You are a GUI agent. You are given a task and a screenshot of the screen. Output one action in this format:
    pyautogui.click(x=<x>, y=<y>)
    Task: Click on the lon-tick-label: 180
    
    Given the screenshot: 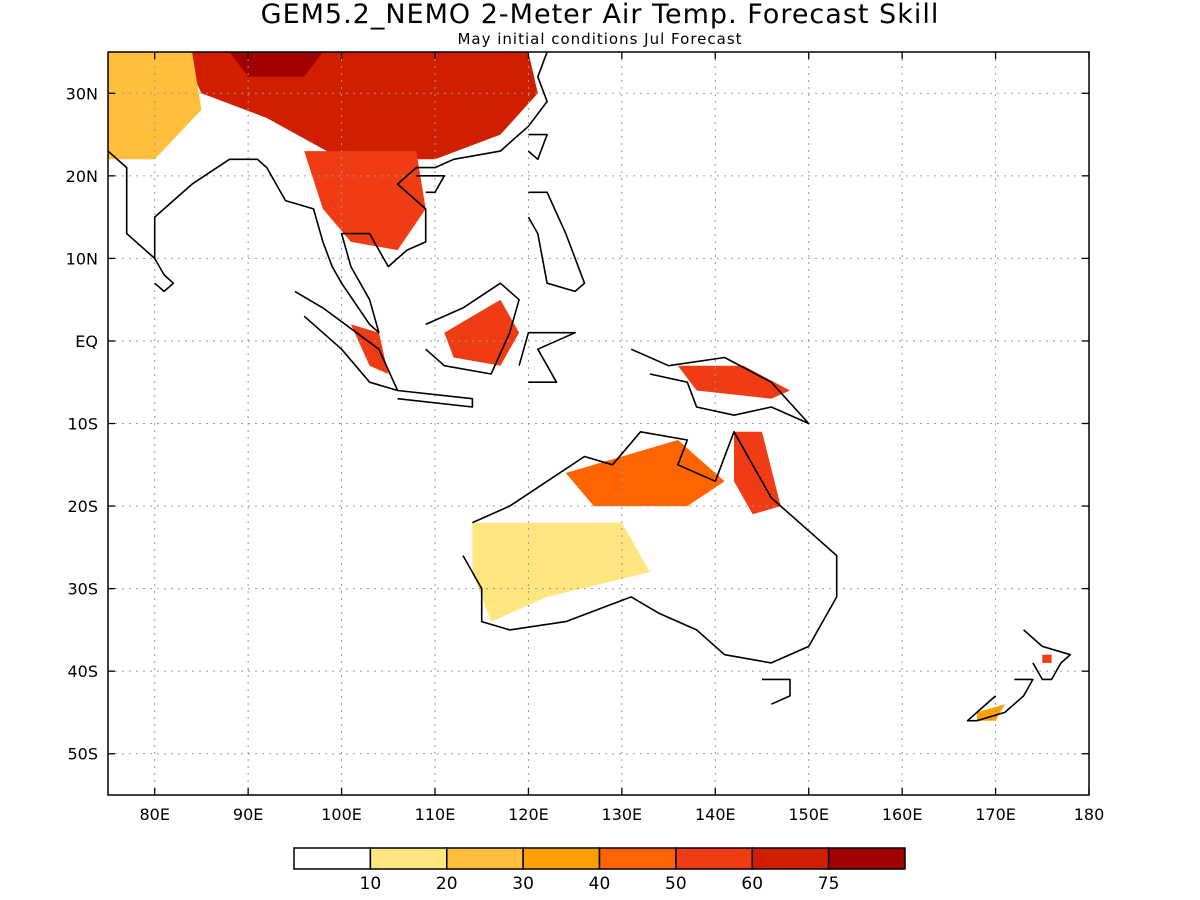 What is the action you would take?
    pyautogui.click(x=1089, y=814)
    